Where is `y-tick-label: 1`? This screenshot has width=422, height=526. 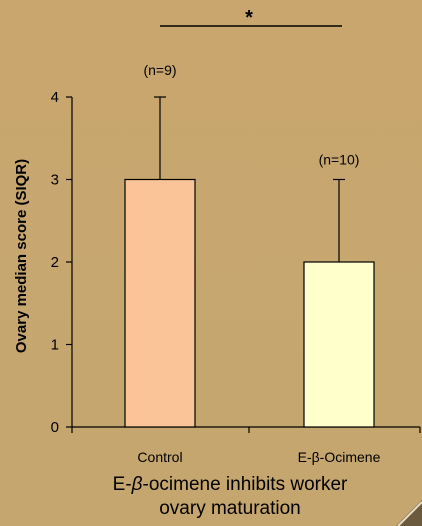
y-tick-label: 1 is located at coordinates (55, 345).